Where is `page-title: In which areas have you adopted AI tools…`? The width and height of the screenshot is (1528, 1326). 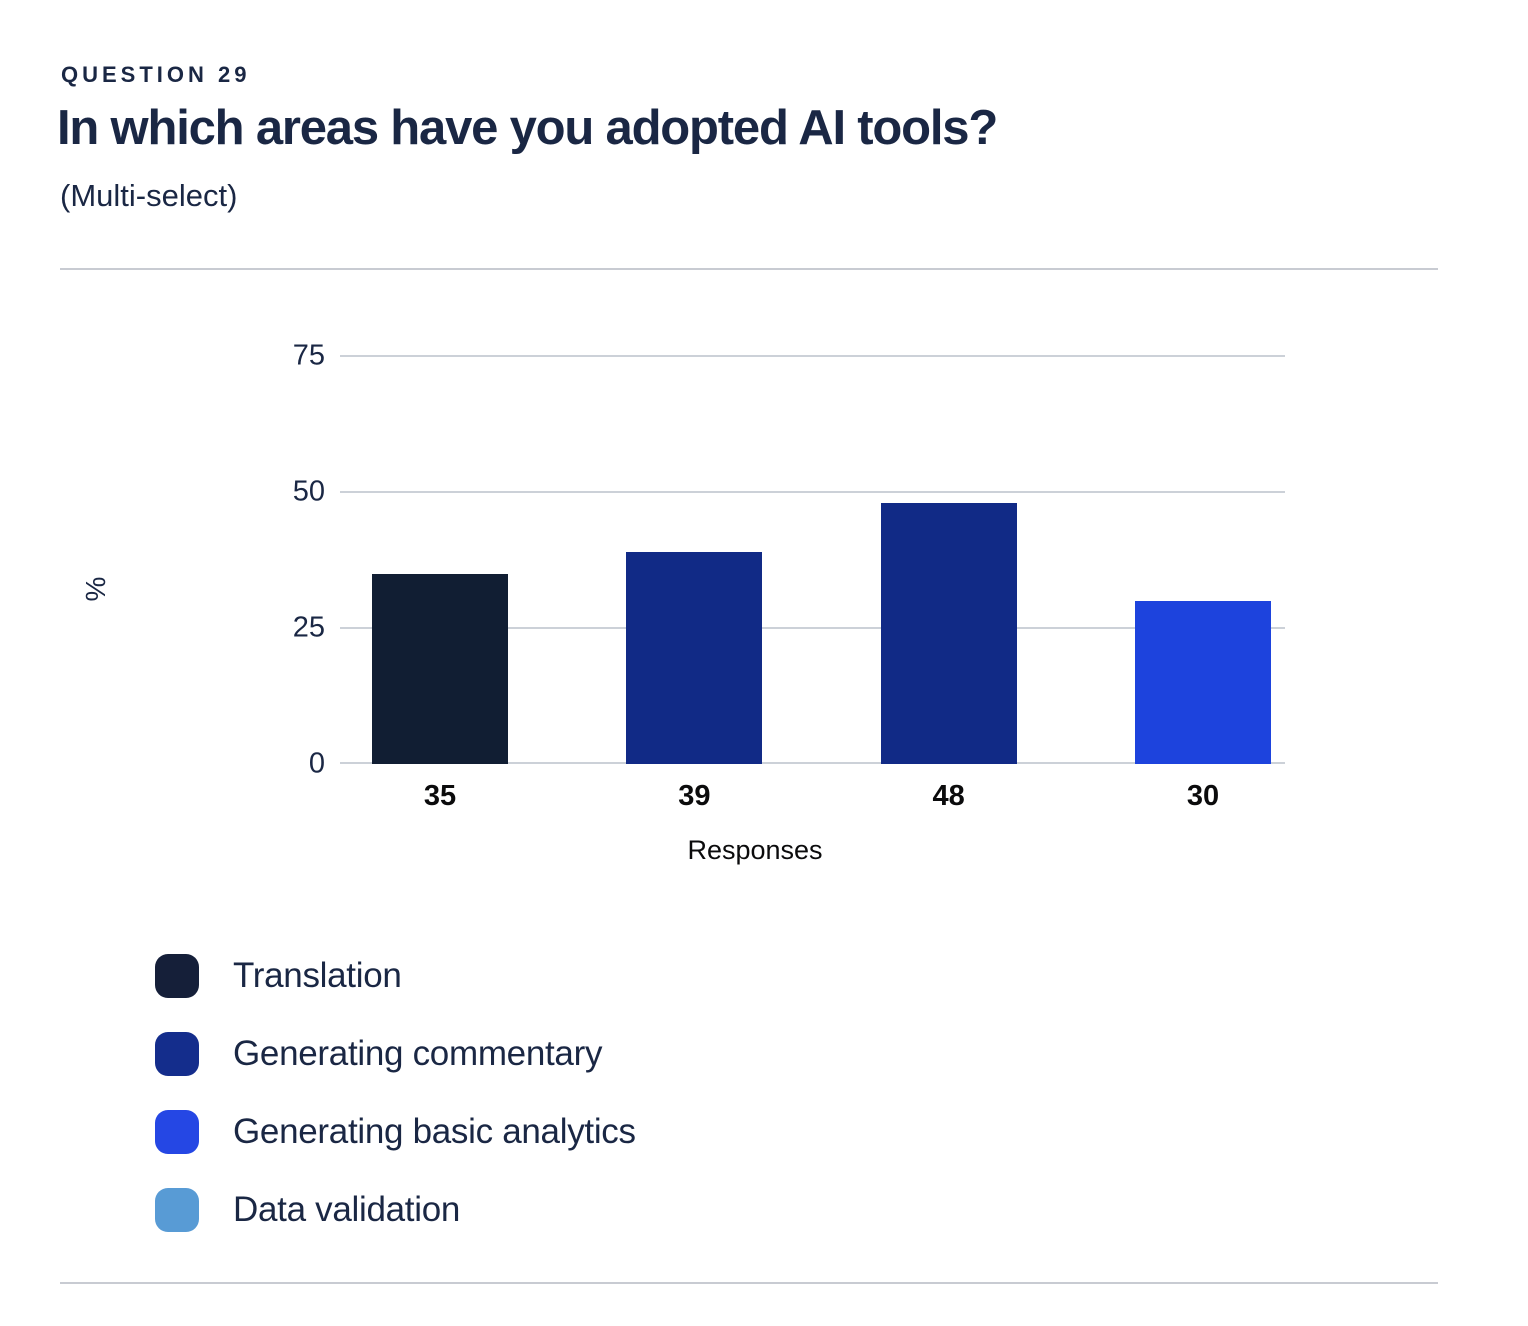
page-title: In which areas have you adopted AI tools… is located at coordinates (527, 128).